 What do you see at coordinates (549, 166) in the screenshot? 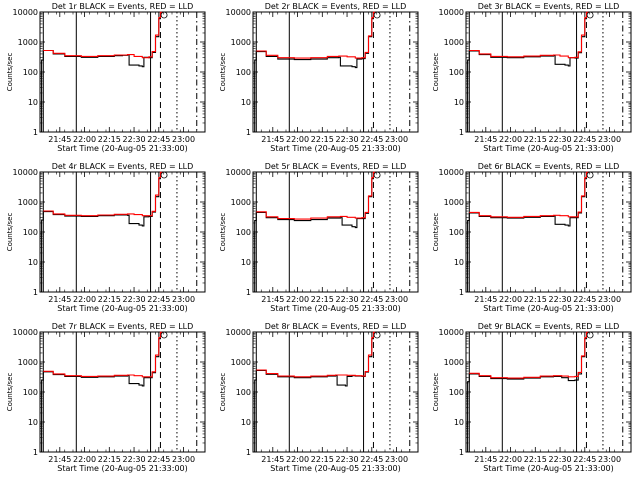
I see `panel-title: Det 6r BLACK = Events, RED = LLD` at bounding box center [549, 166].